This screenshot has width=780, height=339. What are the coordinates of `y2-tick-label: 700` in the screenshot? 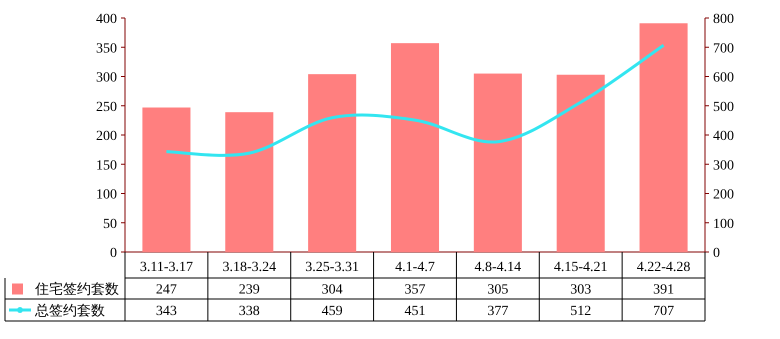 It's located at (723, 48).